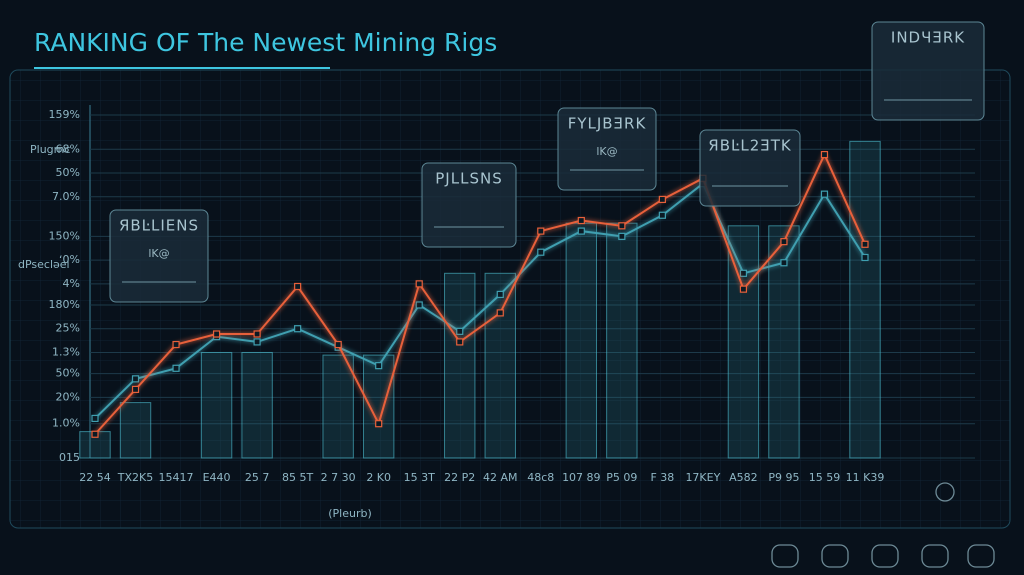 The width and height of the screenshot is (1024, 575). What do you see at coordinates (338, 477) in the screenshot?
I see `x-tick-label: 2 7 30` at bounding box center [338, 477].